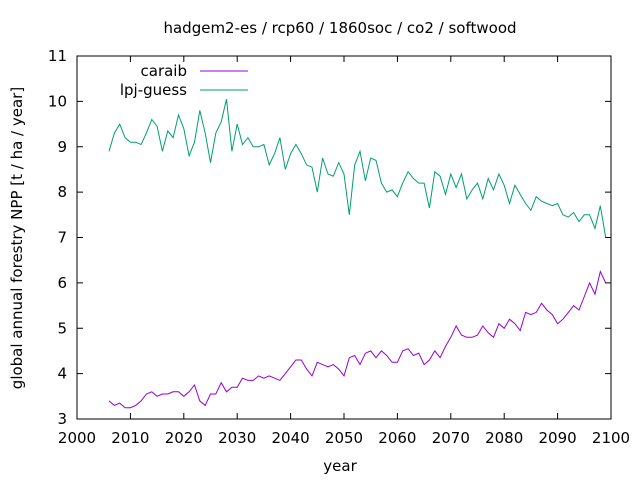  What do you see at coordinates (611, 438) in the screenshot?
I see `x-tick-label: 2100` at bounding box center [611, 438].